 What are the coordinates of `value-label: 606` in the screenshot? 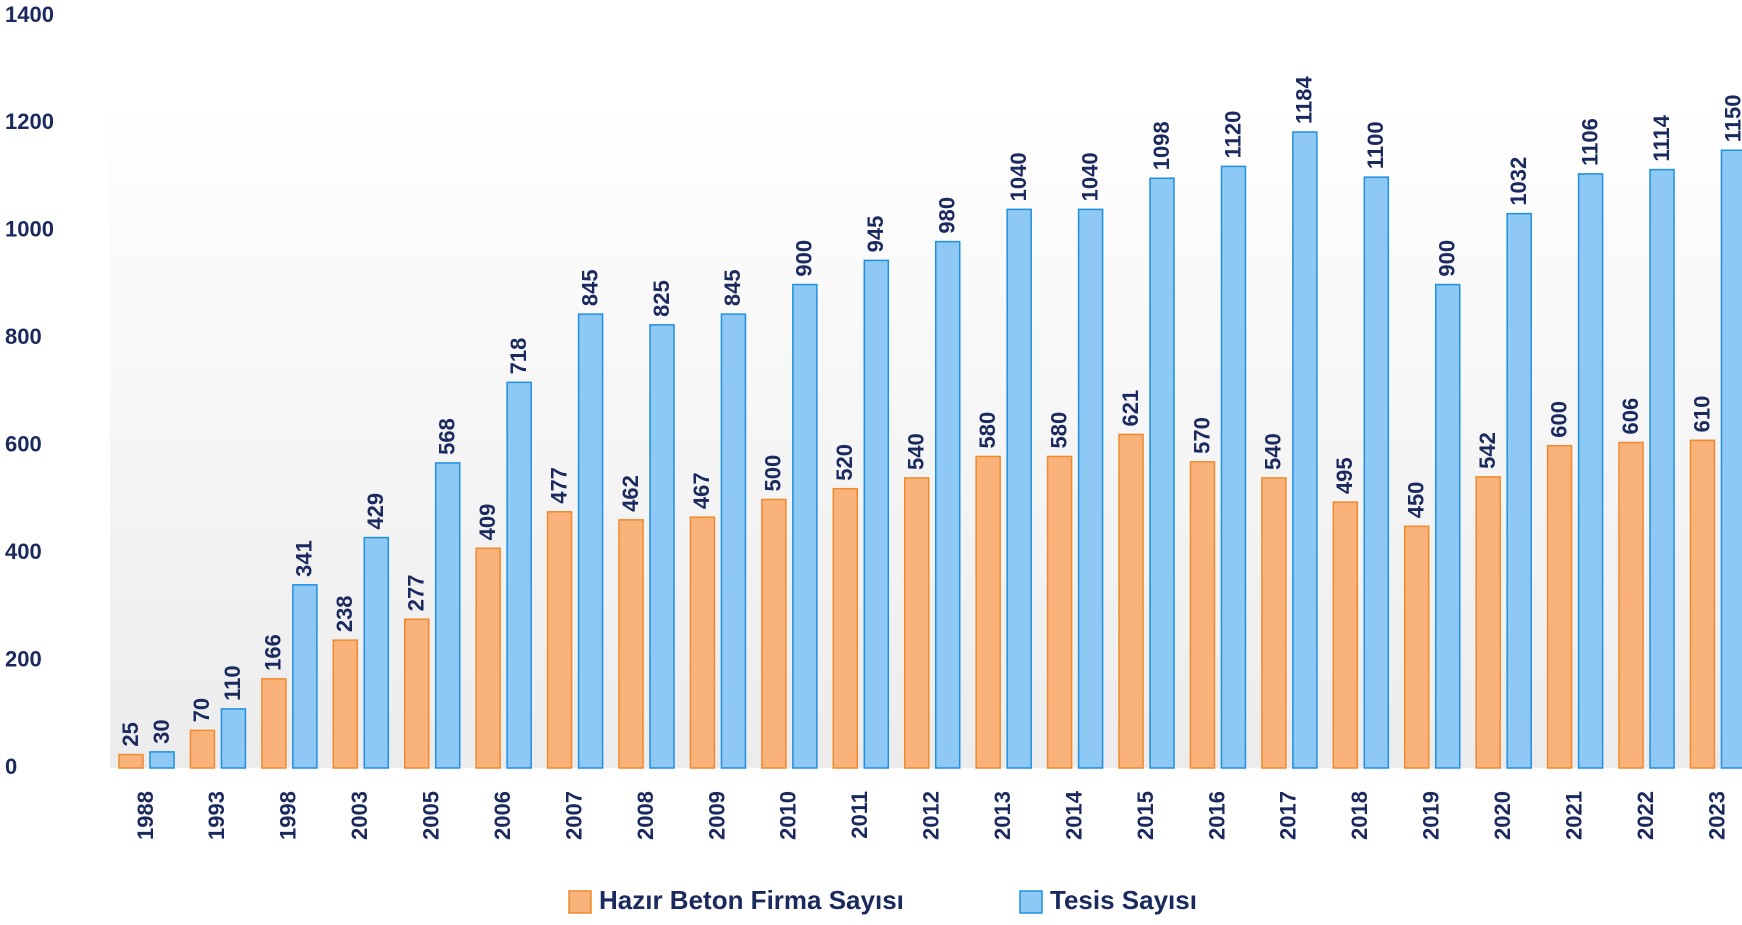 It's located at (1630, 416).